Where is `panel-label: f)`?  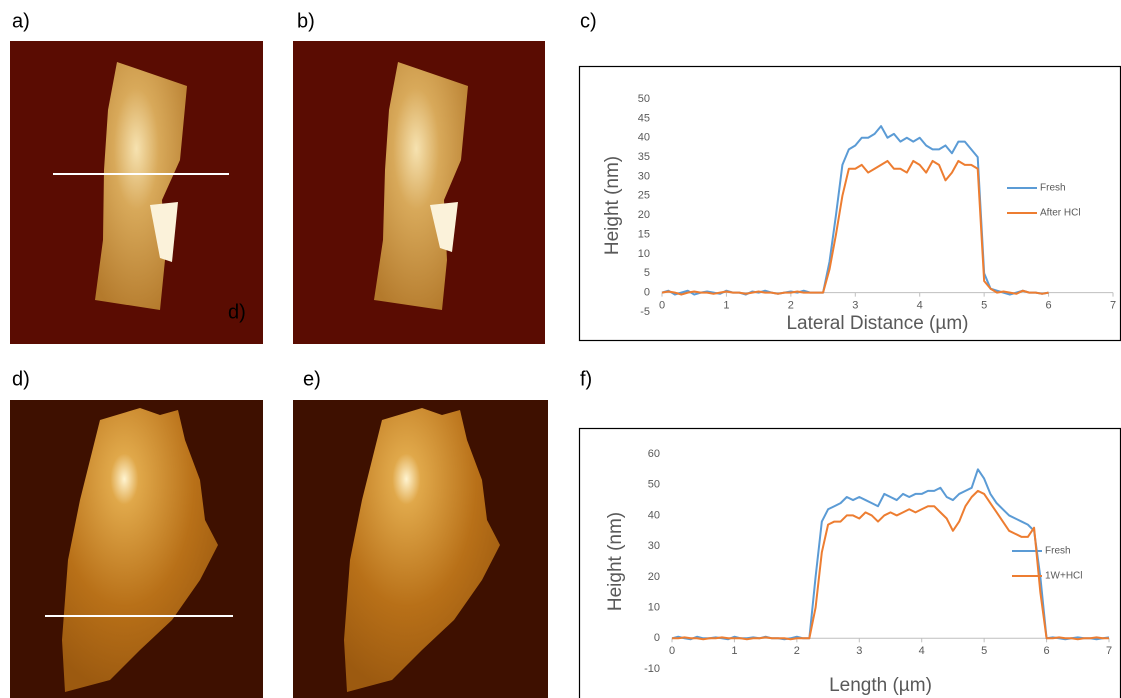
panel-label: f) is located at coordinates (586, 379).